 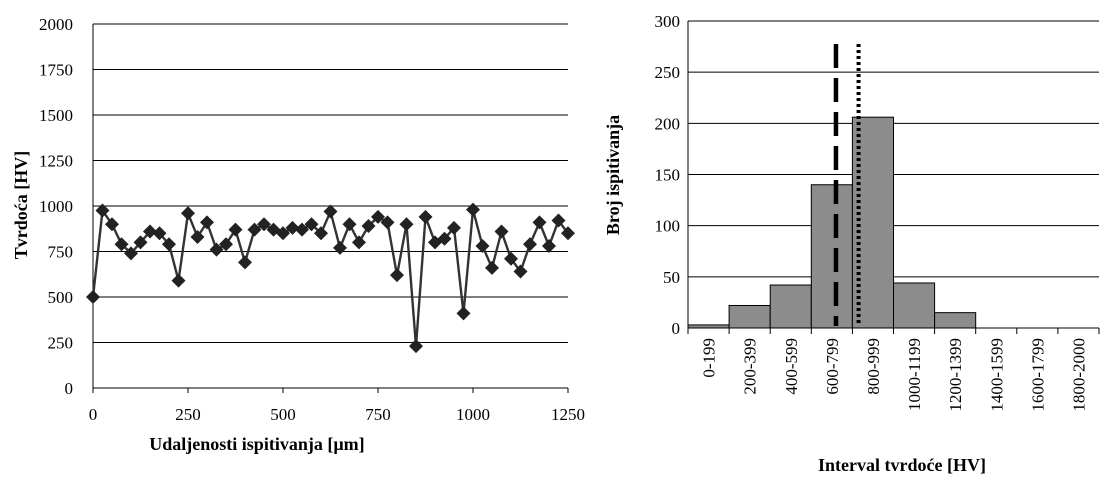 I want to click on left-y-tick-label: 1000, so click(x=56, y=206).